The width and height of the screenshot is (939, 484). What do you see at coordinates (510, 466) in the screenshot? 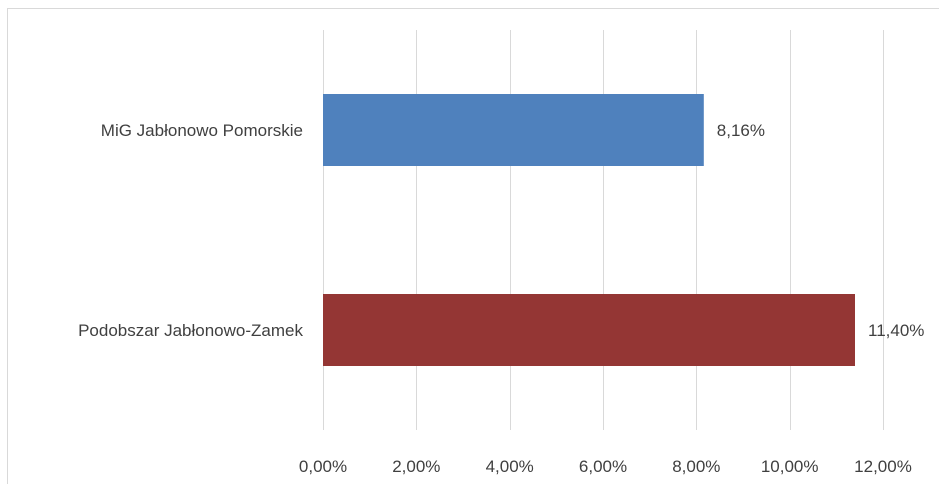
I see `x-tick-label: 4,00%` at bounding box center [510, 466].